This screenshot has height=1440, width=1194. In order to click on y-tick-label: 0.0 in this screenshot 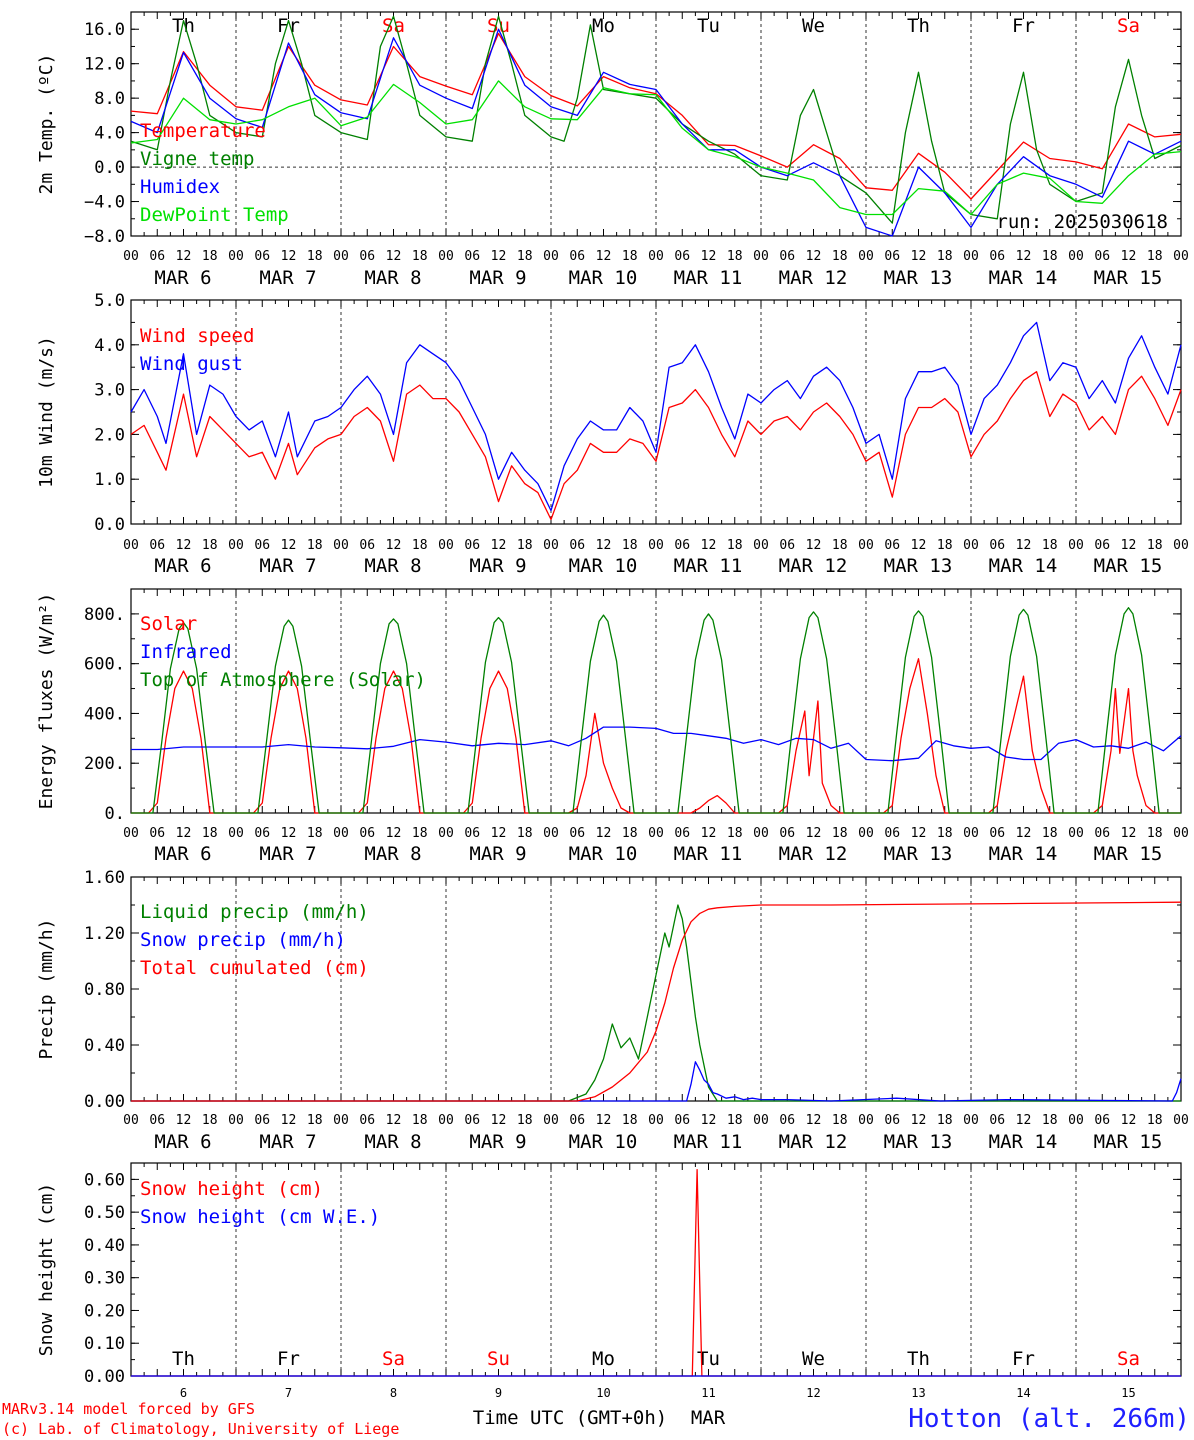, I will do `click(109, 168)`.